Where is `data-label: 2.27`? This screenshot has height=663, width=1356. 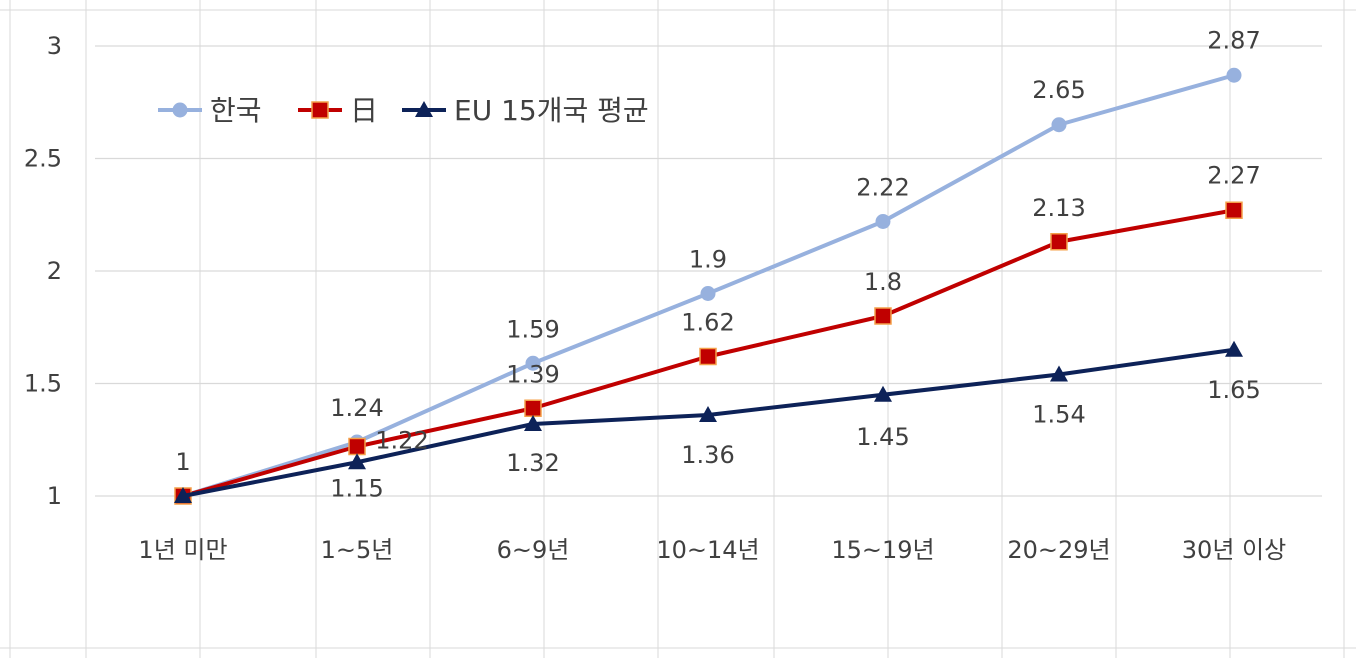
data-label: 2.27 is located at coordinates (1233, 175).